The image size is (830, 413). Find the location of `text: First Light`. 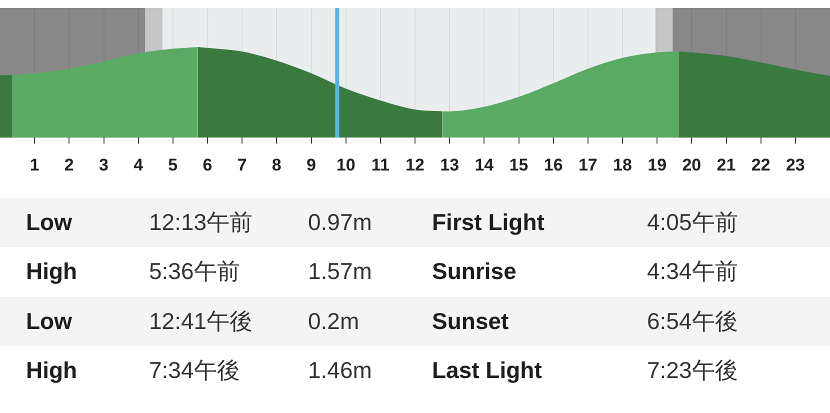

text: First Light is located at coordinates (488, 222).